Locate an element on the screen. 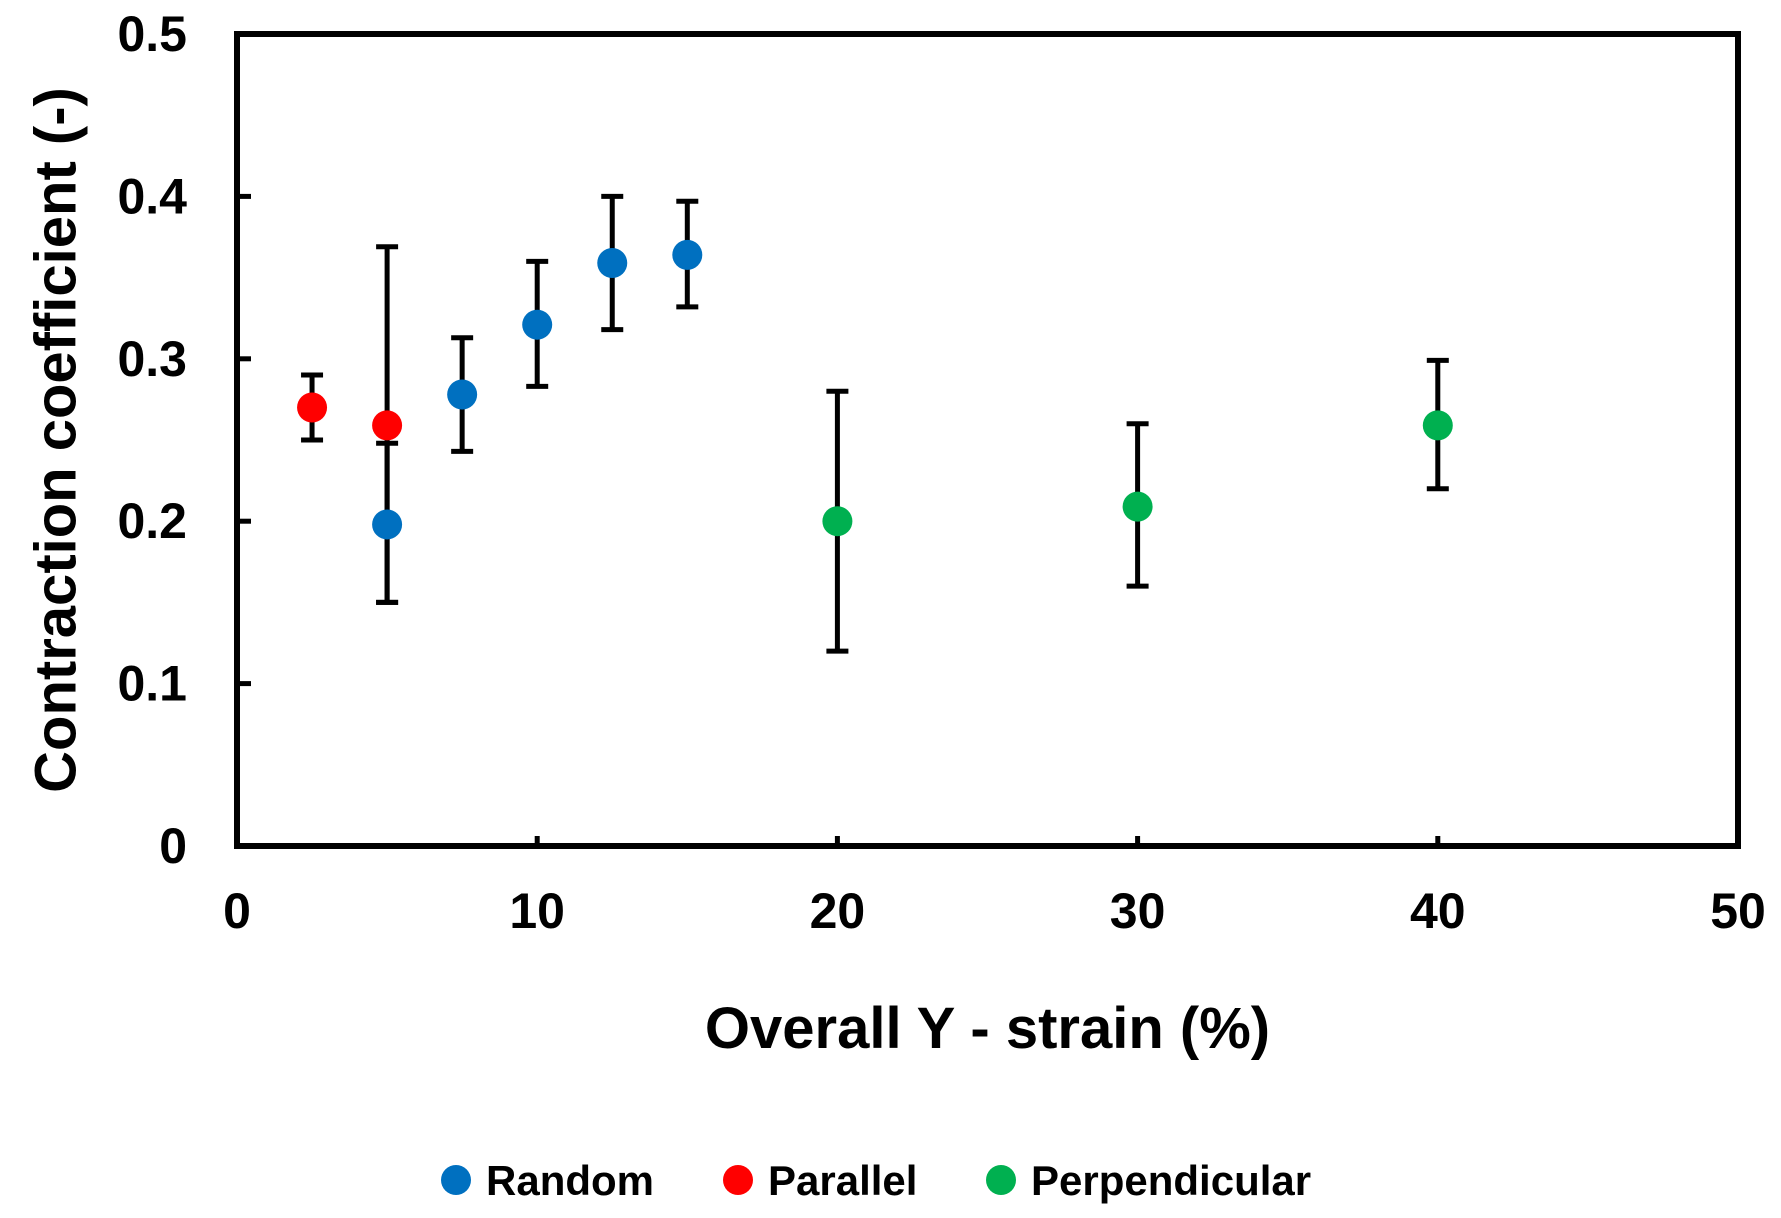 Image resolution: width=1781 pixels, height=1218 pixels. legend-item-parallel: Parallel is located at coordinates (820, 1180).